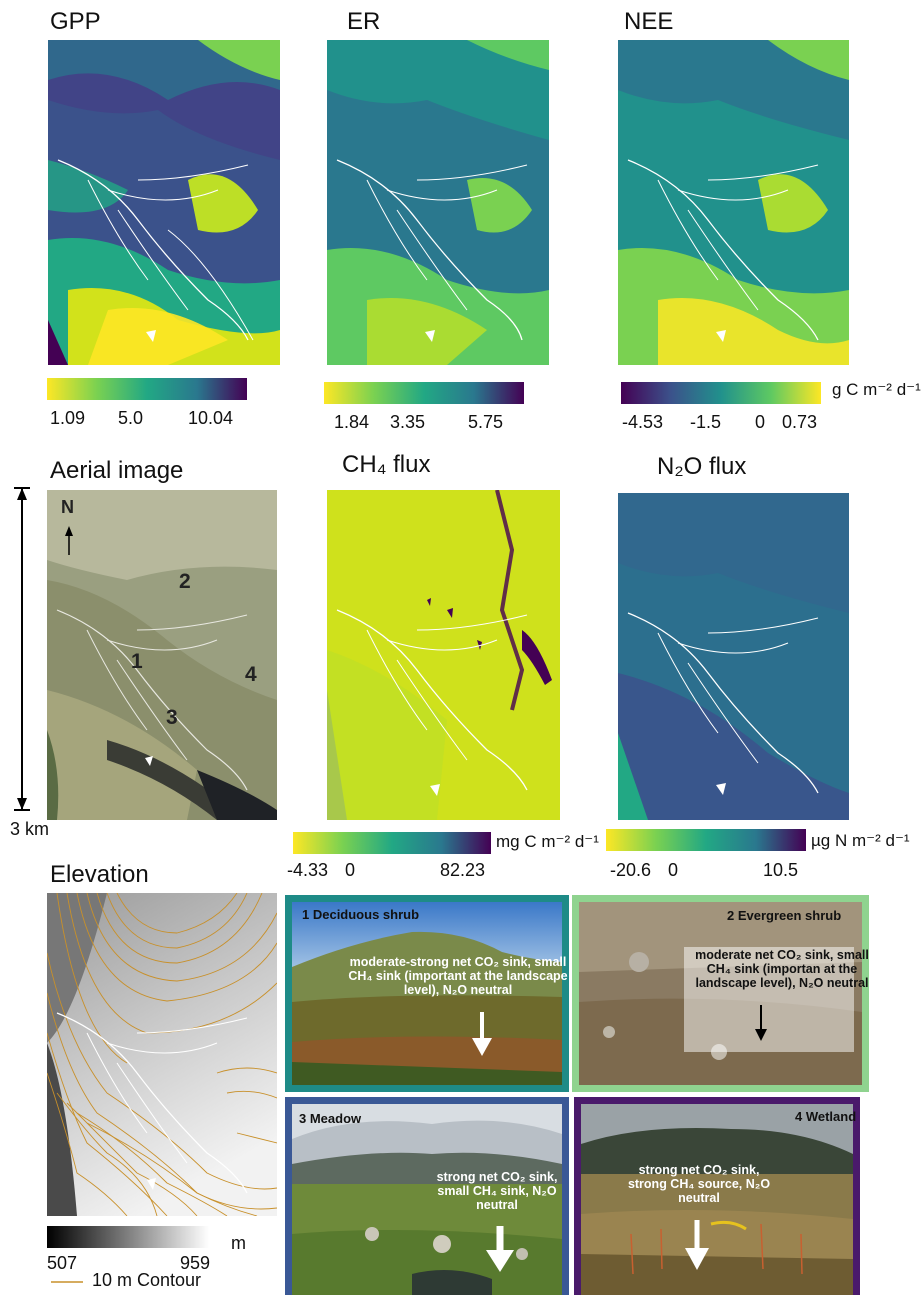 This screenshot has width=922, height=1295. Describe the element at coordinates (860, 840) in the screenshot. I see `n2o-unit: µg N m⁻² d⁻¹` at that location.